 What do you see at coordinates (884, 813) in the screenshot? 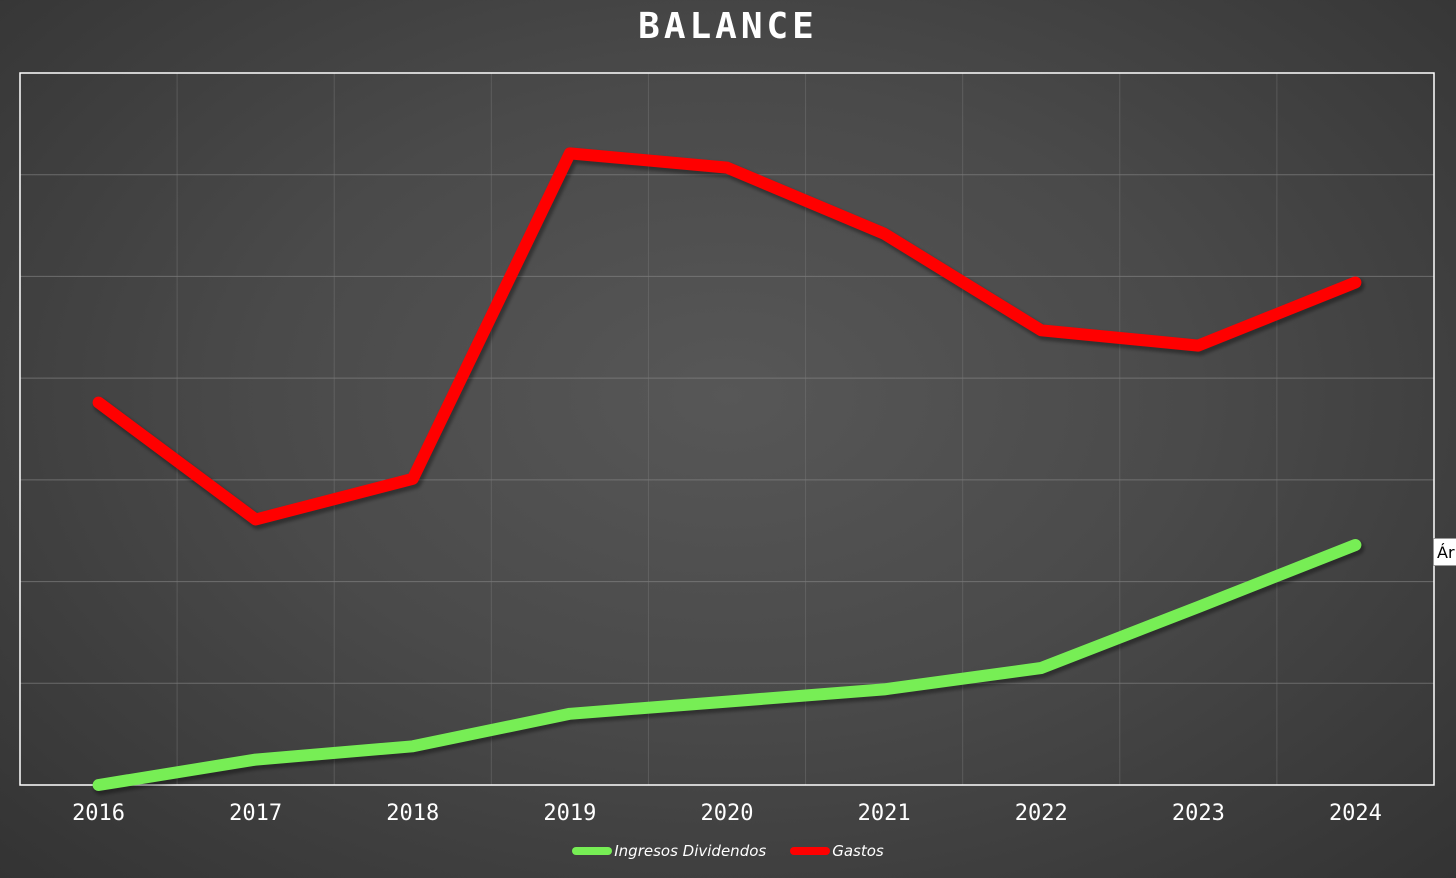
I see `x-tick-label: 2021` at bounding box center [884, 813].